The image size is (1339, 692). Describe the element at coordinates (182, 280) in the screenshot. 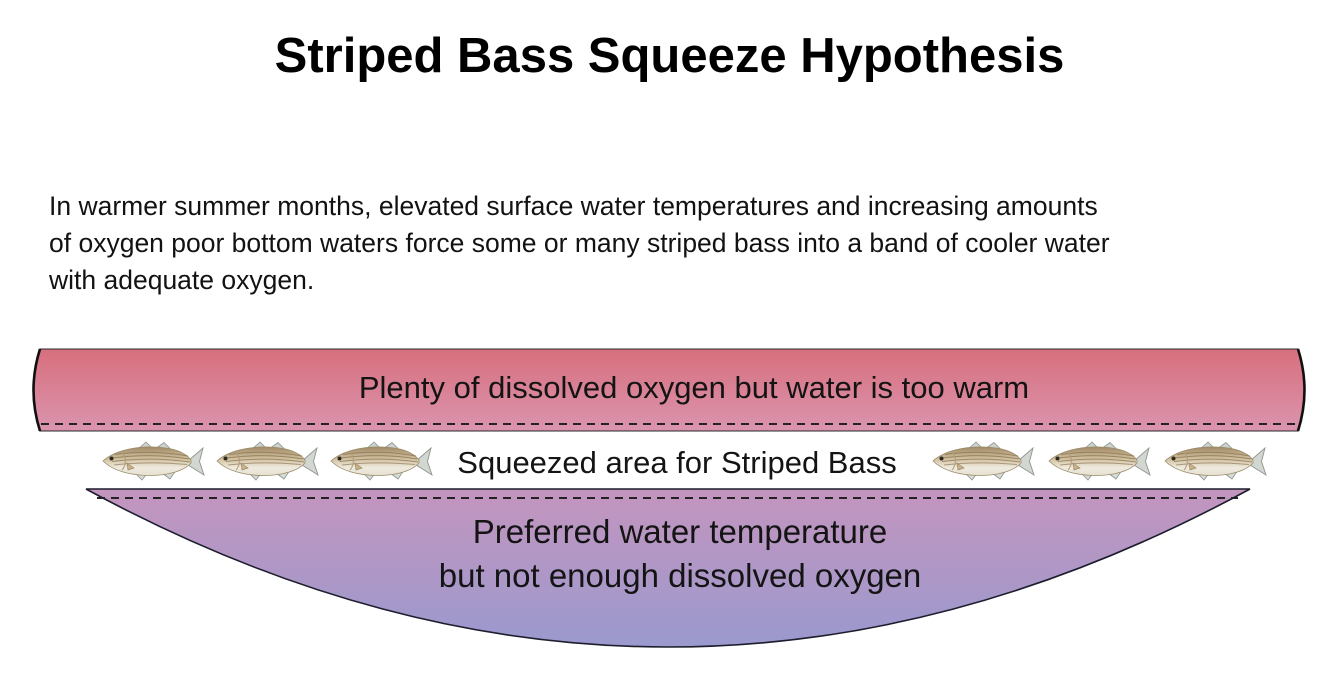

I see `description-line: with adequate oxygen.` at that location.